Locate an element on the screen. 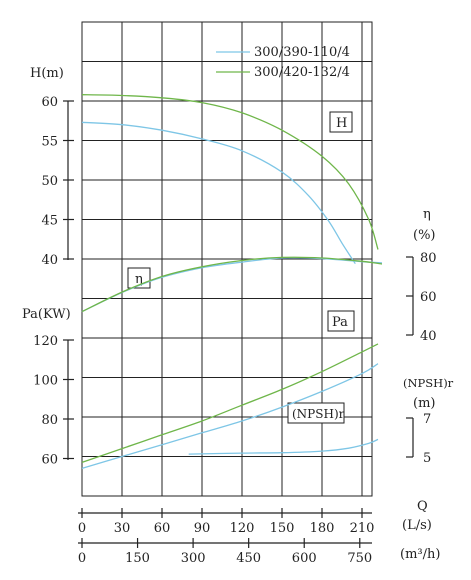 This screenshot has height=580, width=471. flow-ls-tick-label: 150 is located at coordinates (282, 528).